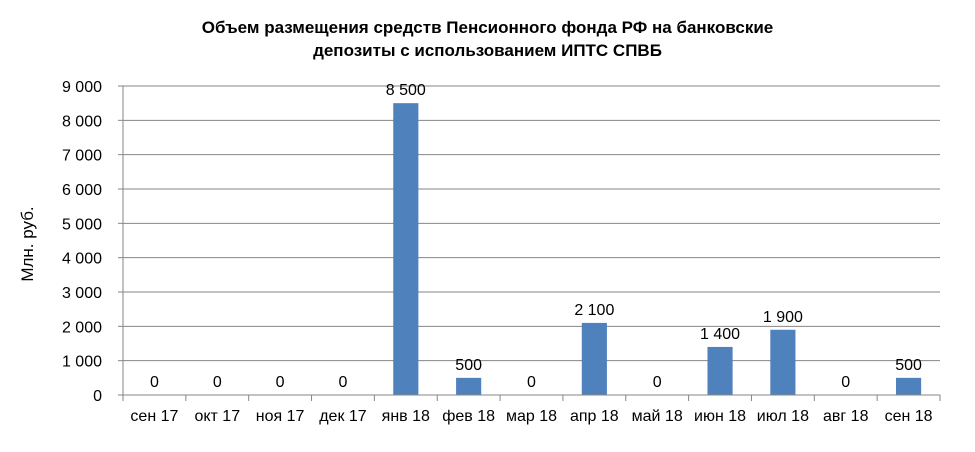  Describe the element at coordinates (82, 259) in the screenshot. I see `y-tick-label: 4 000` at that location.